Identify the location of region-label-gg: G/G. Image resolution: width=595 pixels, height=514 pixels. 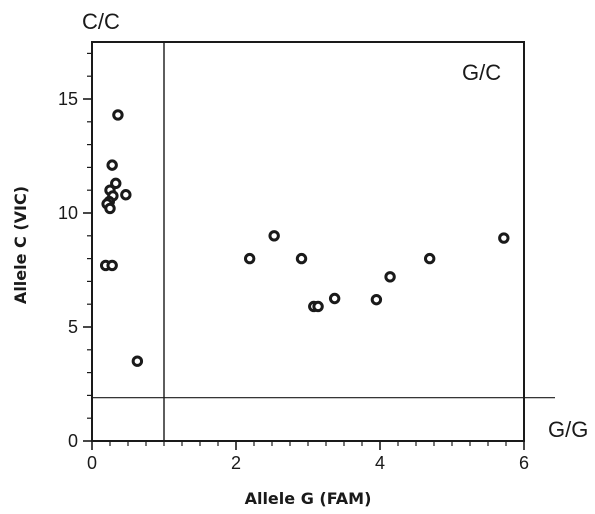
(568, 429).